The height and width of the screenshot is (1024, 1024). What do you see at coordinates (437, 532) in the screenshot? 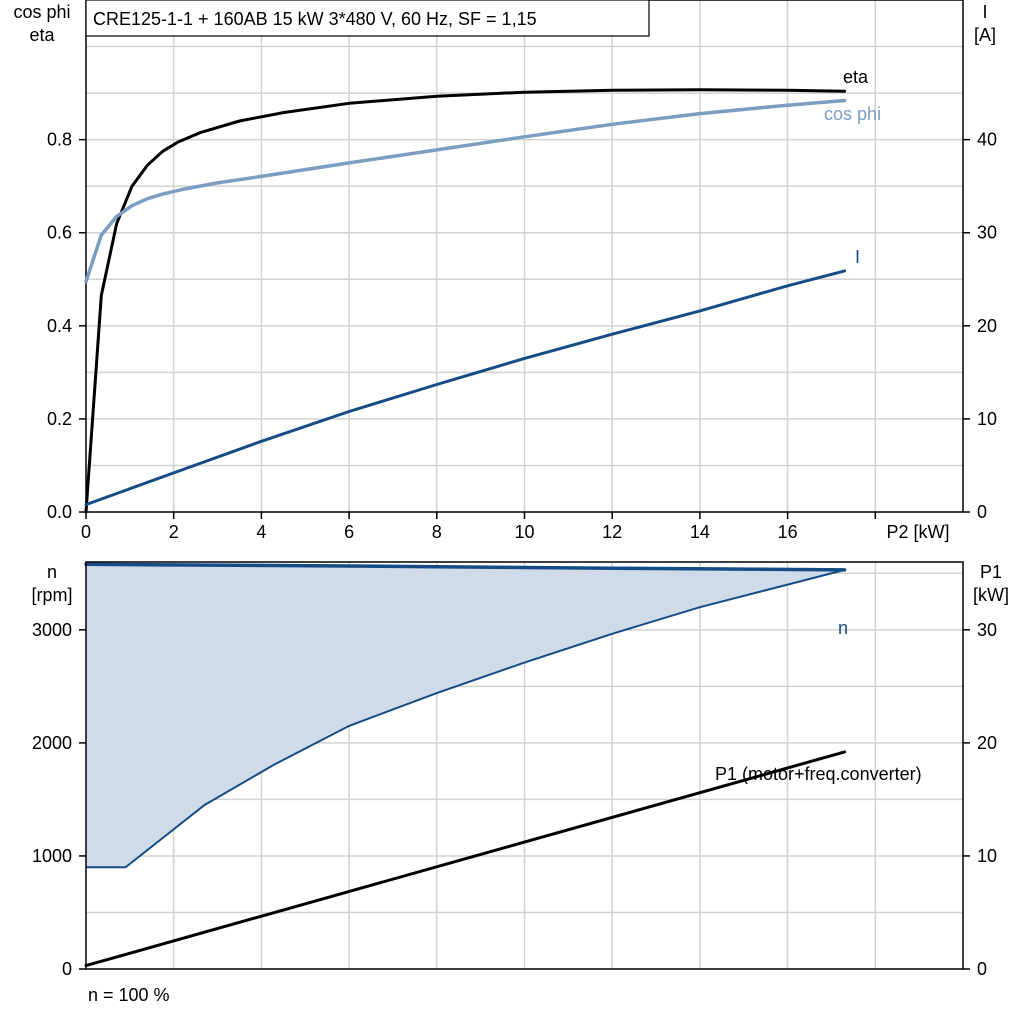
I see `x-tick-label: 8` at bounding box center [437, 532].